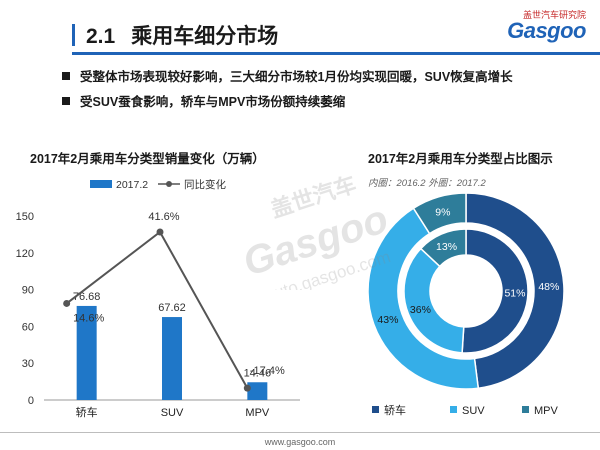 The height and width of the screenshot is (450, 600). What do you see at coordinates (169, 184) in the screenshot?
I see `legend-marker-line` at bounding box center [169, 184].